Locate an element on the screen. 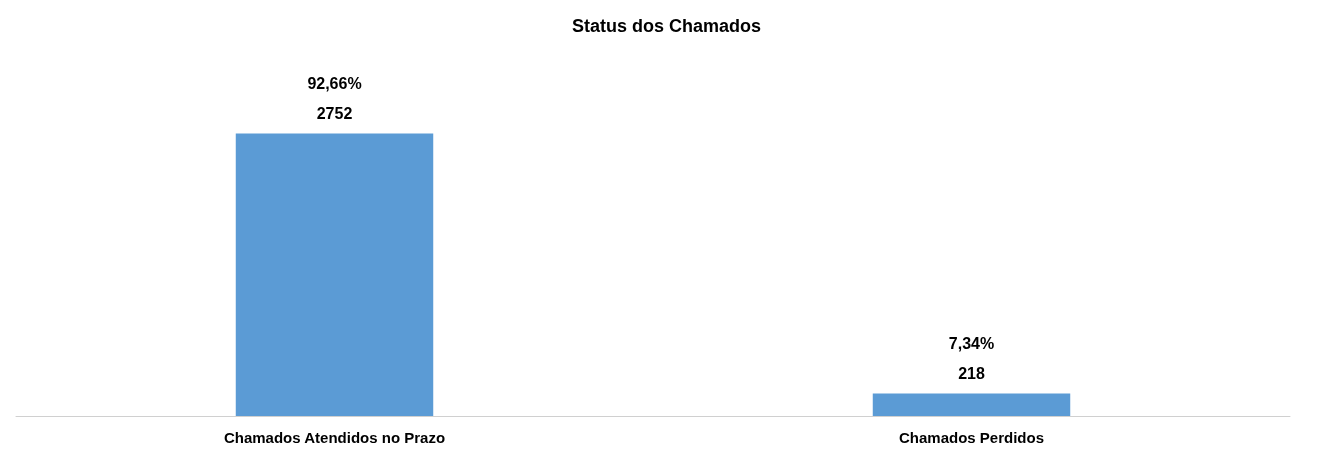  chart-title: Status dos Chamados is located at coordinates (666, 26).